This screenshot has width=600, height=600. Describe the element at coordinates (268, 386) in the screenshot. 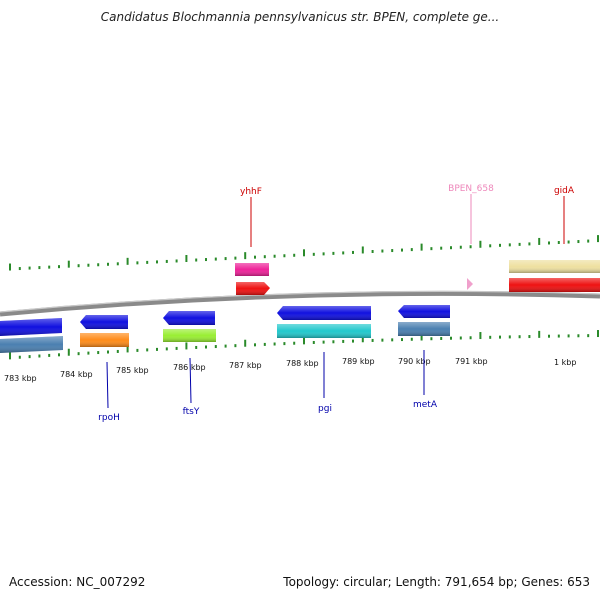

I see `bottom-gene-labels: rpoH ftsY pgi metA` at that location.